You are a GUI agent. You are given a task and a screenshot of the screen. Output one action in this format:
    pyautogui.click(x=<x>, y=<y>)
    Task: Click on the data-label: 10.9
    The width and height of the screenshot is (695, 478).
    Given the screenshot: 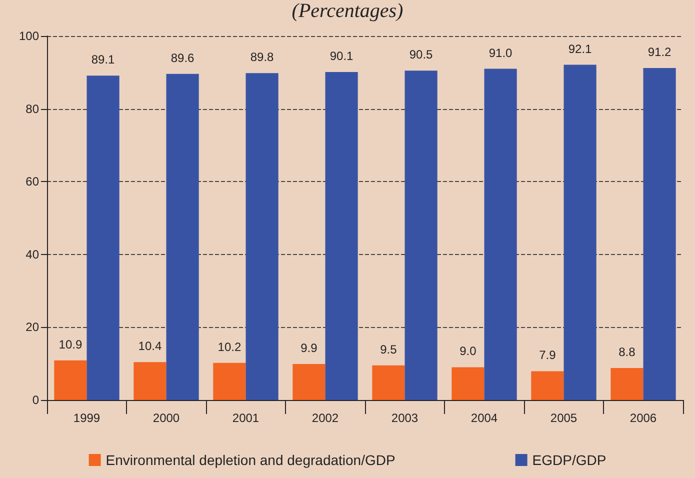 What is the action you would take?
    pyautogui.click(x=70, y=344)
    